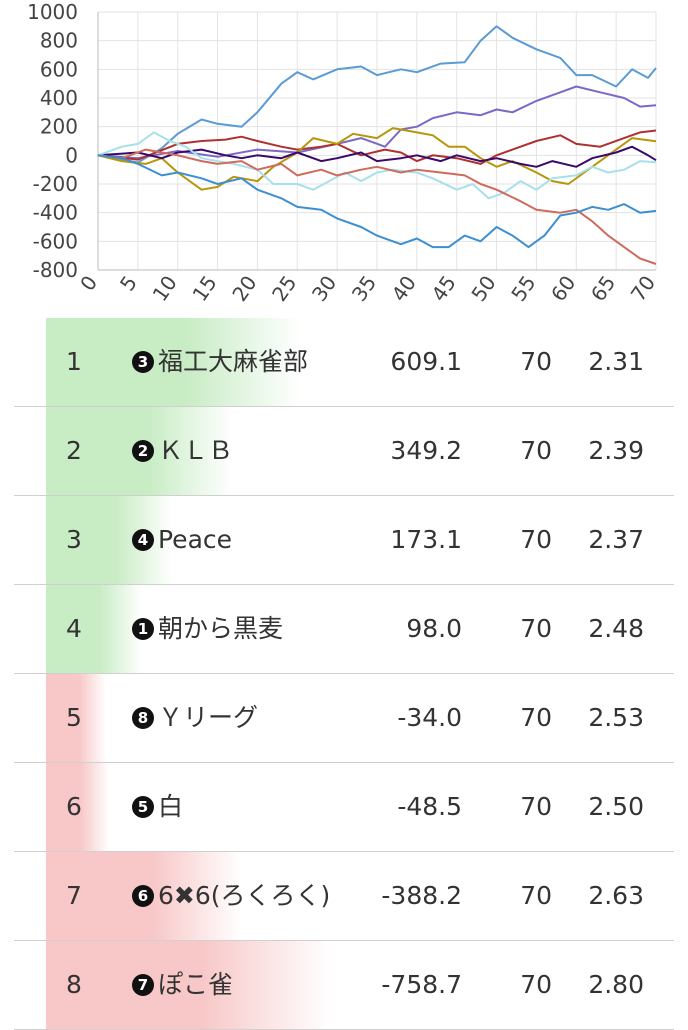 The image size is (688, 1030). I want to click on x-tick-label: 15, so click(204, 288).